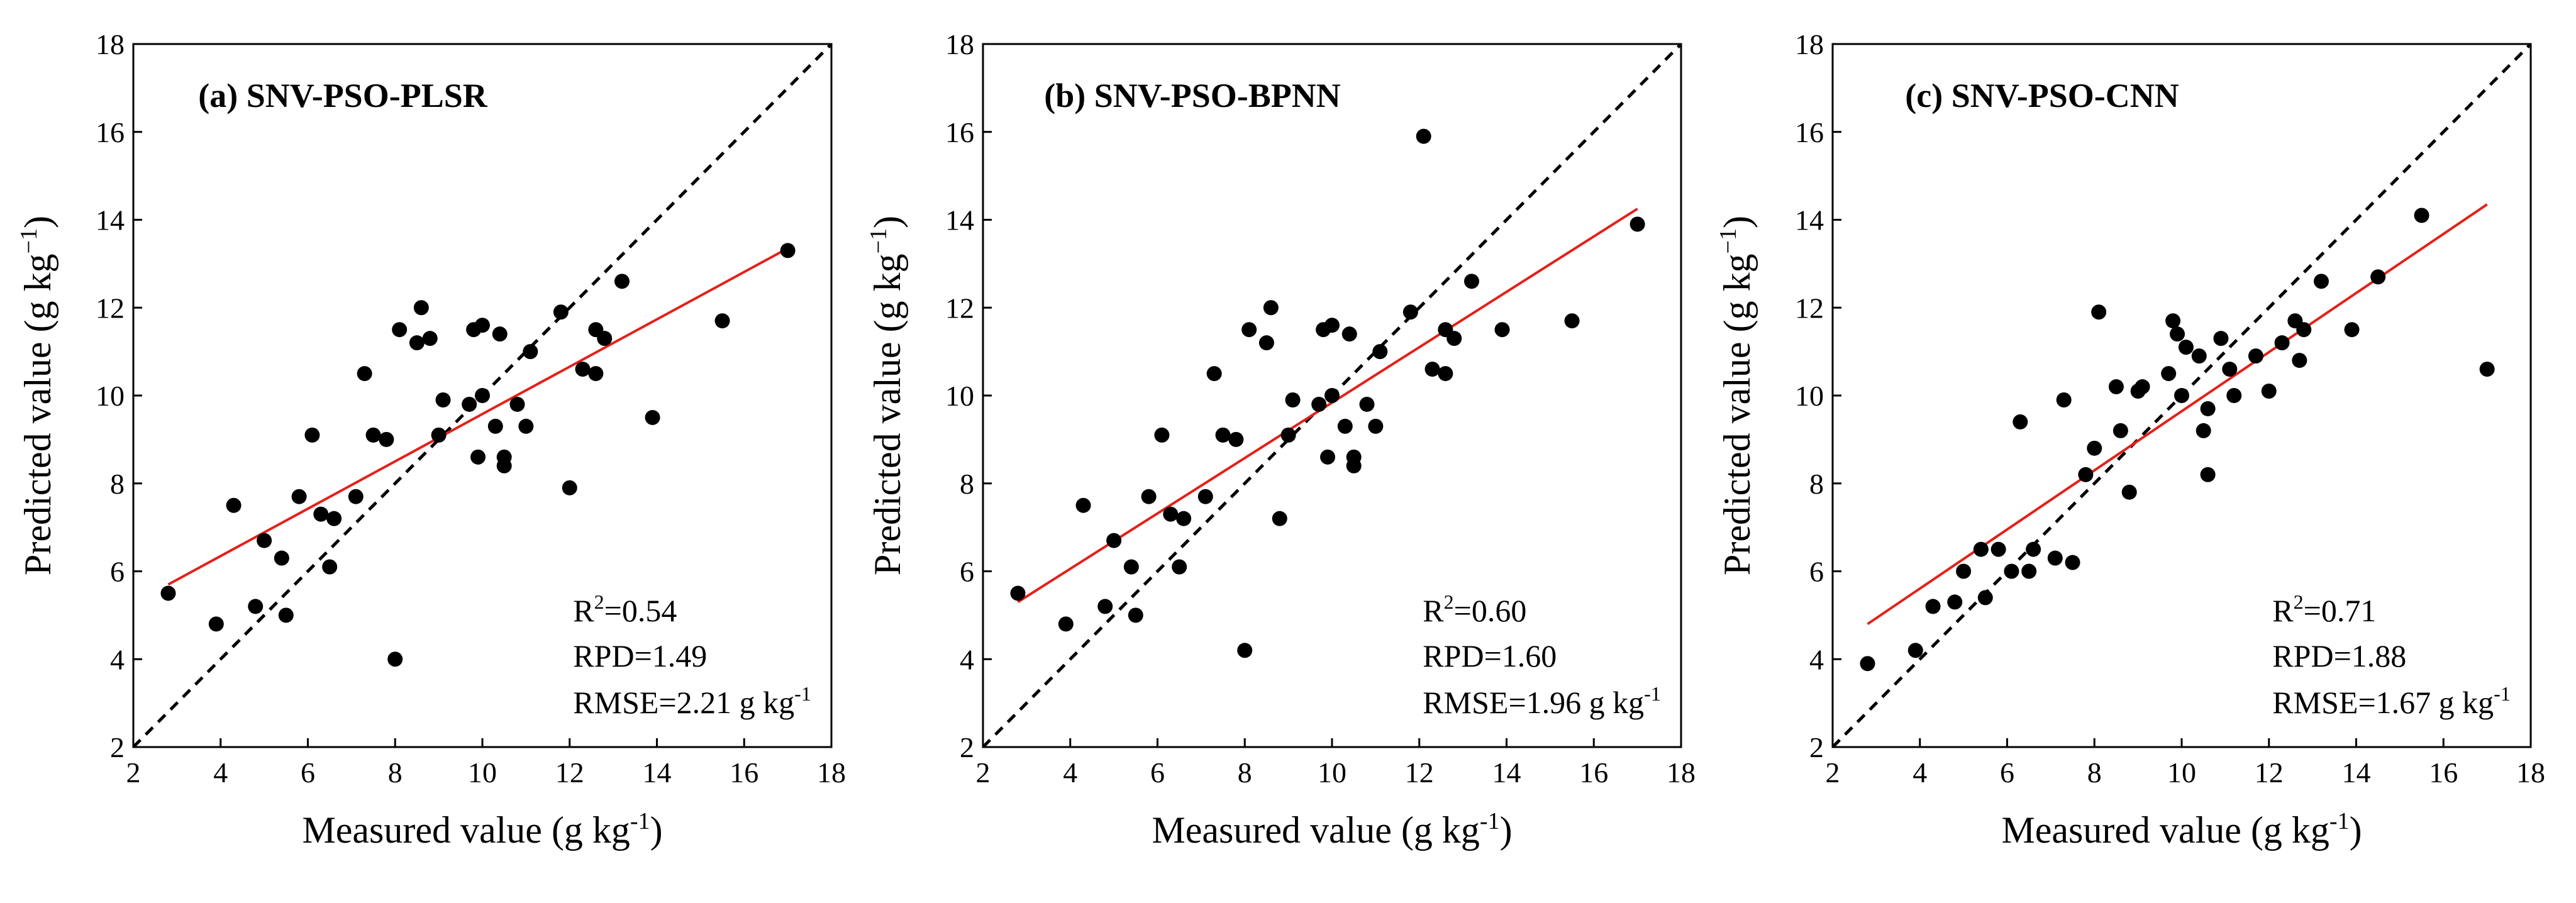 The width and height of the screenshot is (2576, 903). What do you see at coordinates (1490, 610) in the screenshot?
I see `r-squared-value: =0.60` at bounding box center [1490, 610].